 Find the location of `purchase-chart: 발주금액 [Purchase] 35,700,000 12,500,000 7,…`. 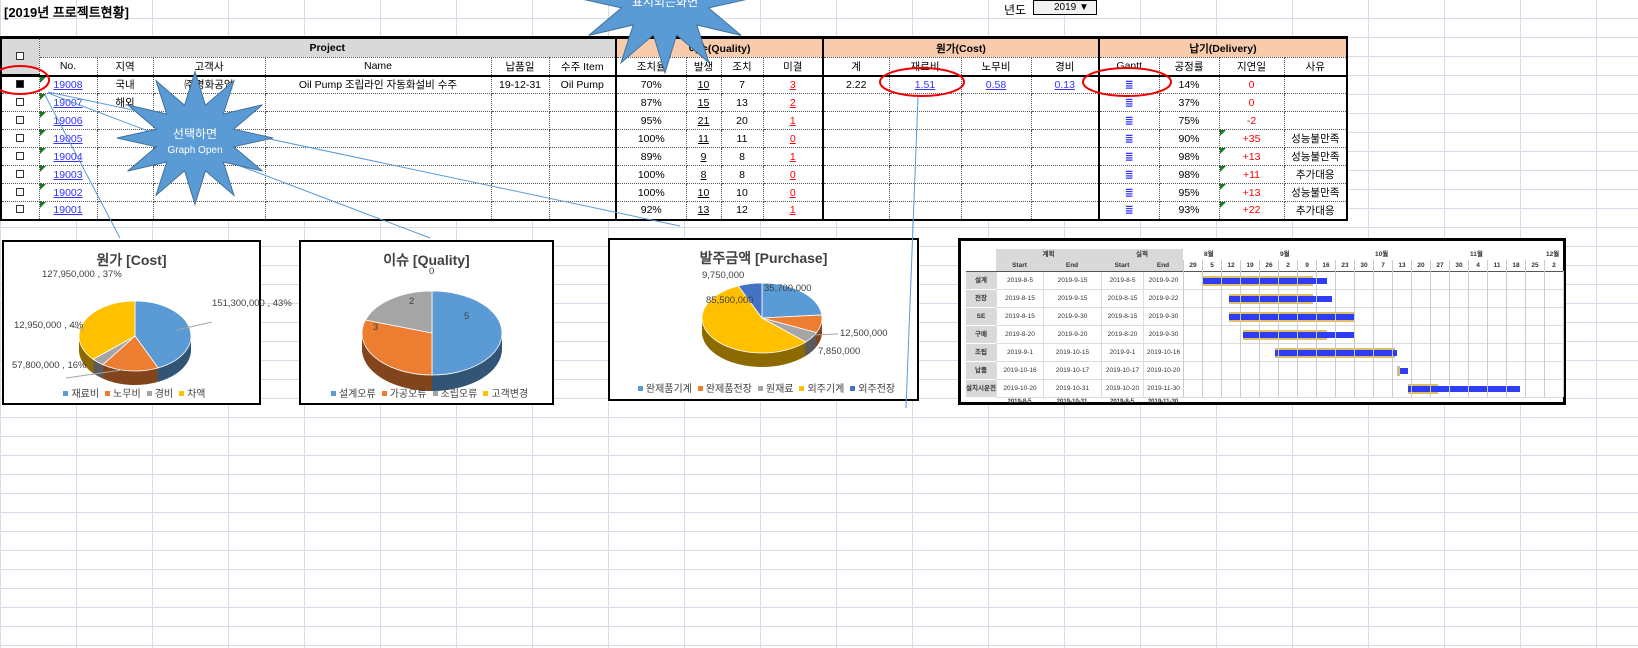

purchase-chart: 발주금액 [Purchase] 35,700,000 12,500,000 7,… is located at coordinates (763, 319).